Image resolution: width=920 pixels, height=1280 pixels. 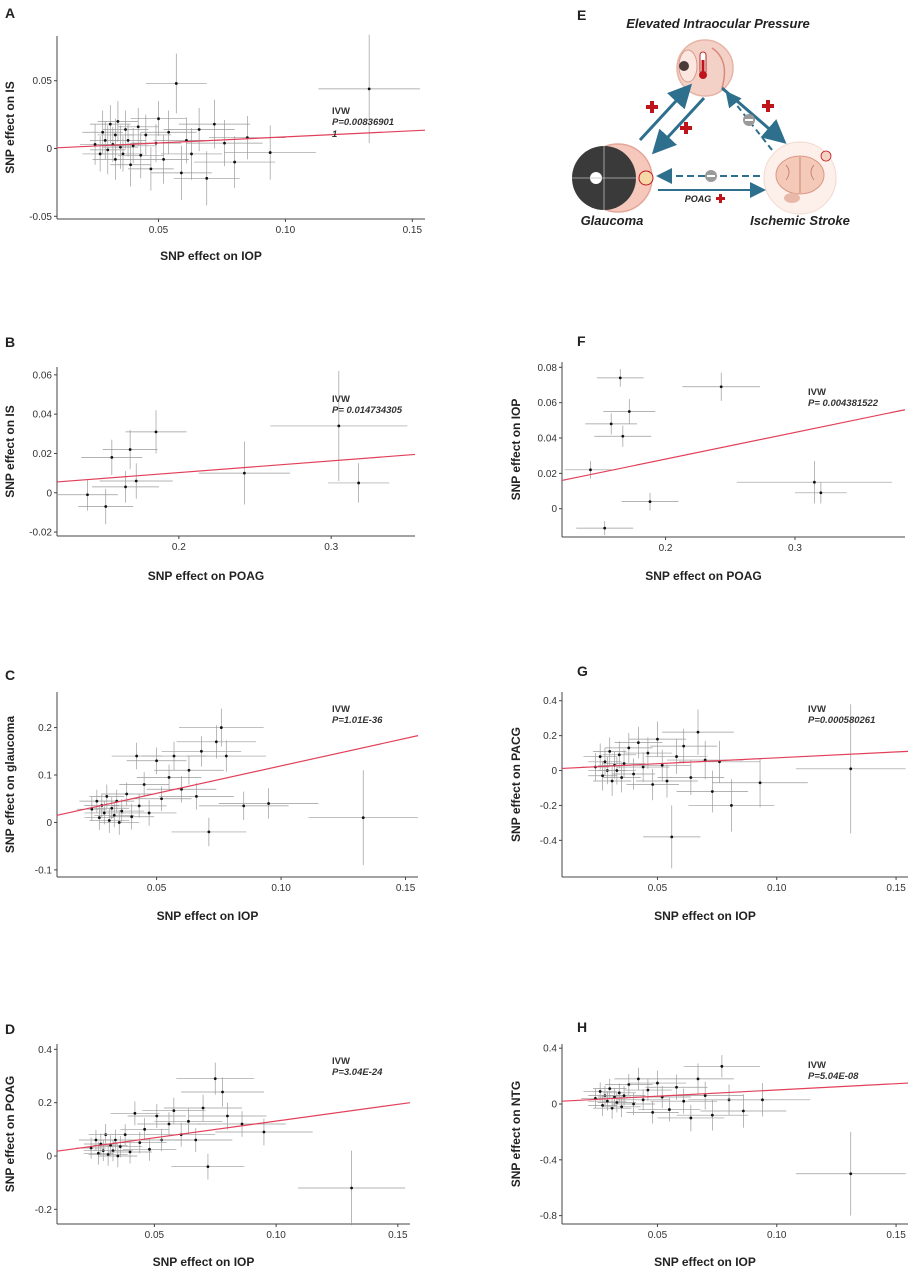 I want to click on y-tick-label: 0.04, so click(x=548, y=439).